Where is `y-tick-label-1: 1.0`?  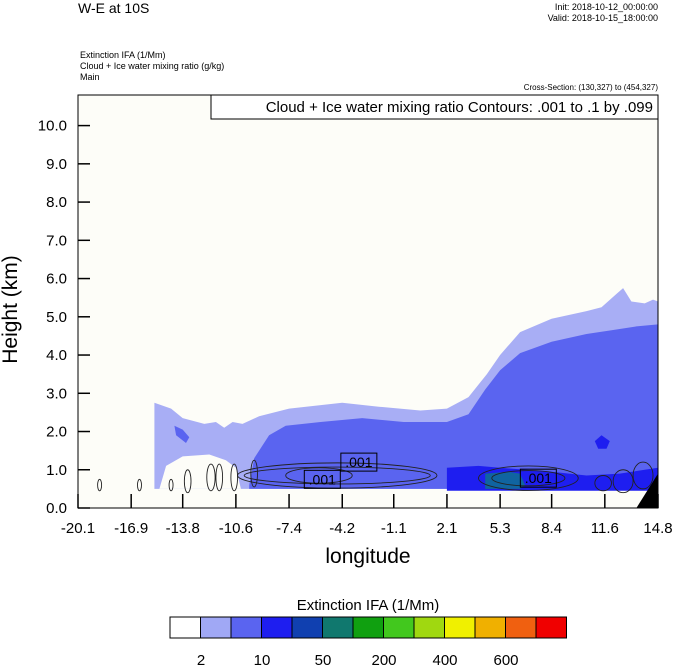
y-tick-label-1: 1.0 is located at coordinates (56, 470).